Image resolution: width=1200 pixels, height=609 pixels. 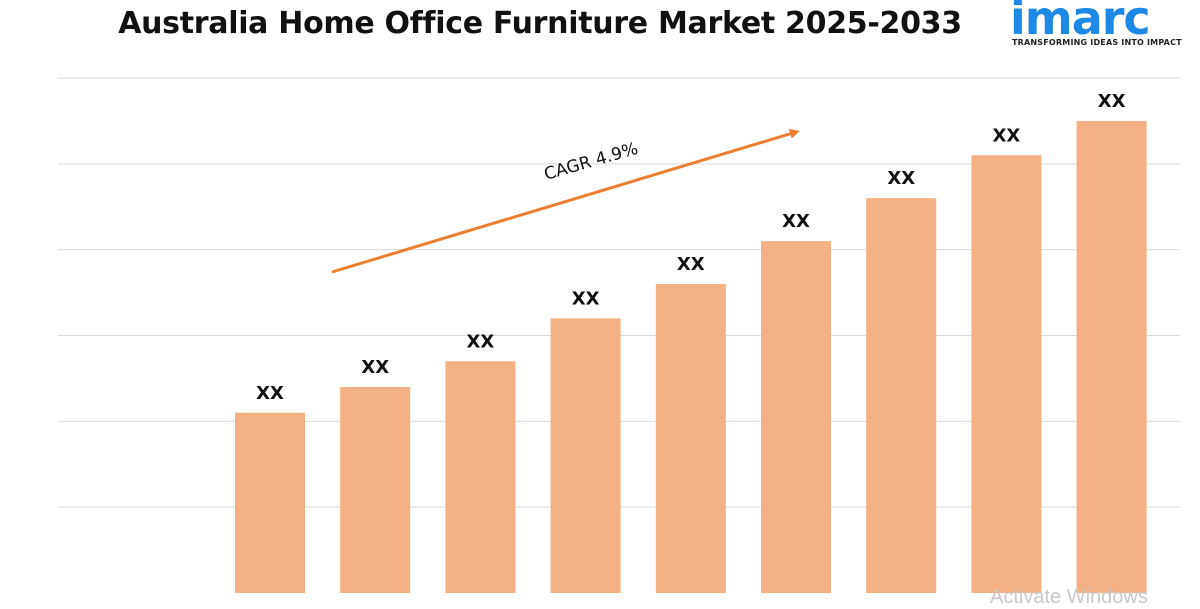 I want to click on bar-value-label-8: XX, so click(x=1007, y=135).